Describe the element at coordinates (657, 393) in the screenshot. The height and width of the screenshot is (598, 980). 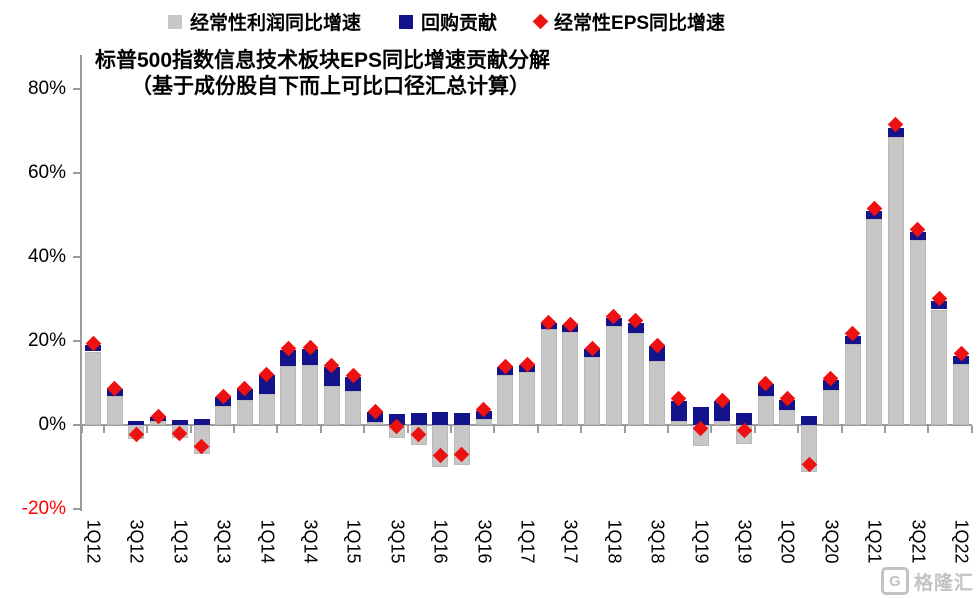
I see `bar-profit-3Q18` at that location.